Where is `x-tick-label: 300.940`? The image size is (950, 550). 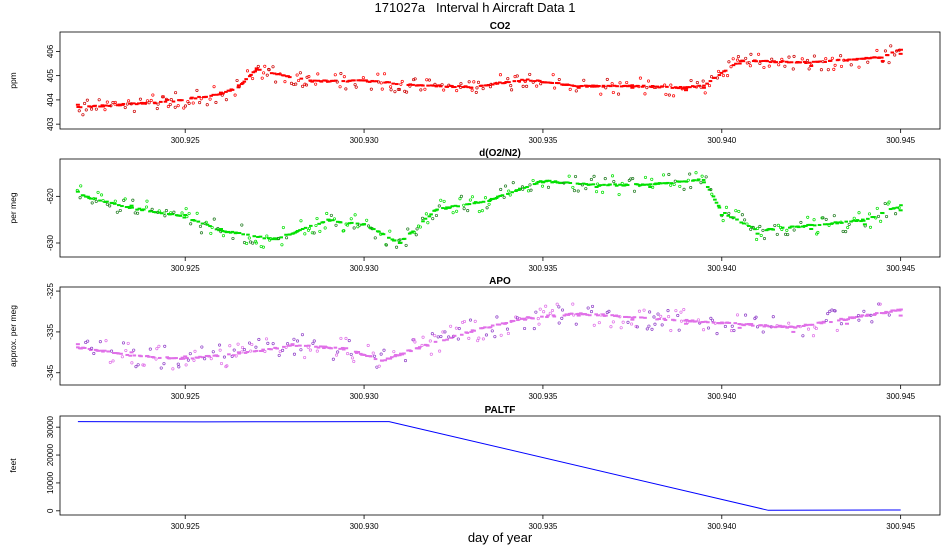 x-tick-label: 300.940 is located at coordinates (721, 396).